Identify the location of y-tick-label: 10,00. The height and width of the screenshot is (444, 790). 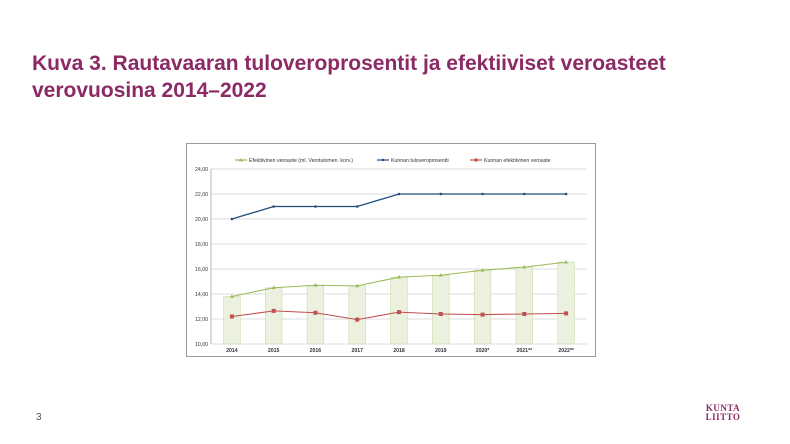
(201, 345).